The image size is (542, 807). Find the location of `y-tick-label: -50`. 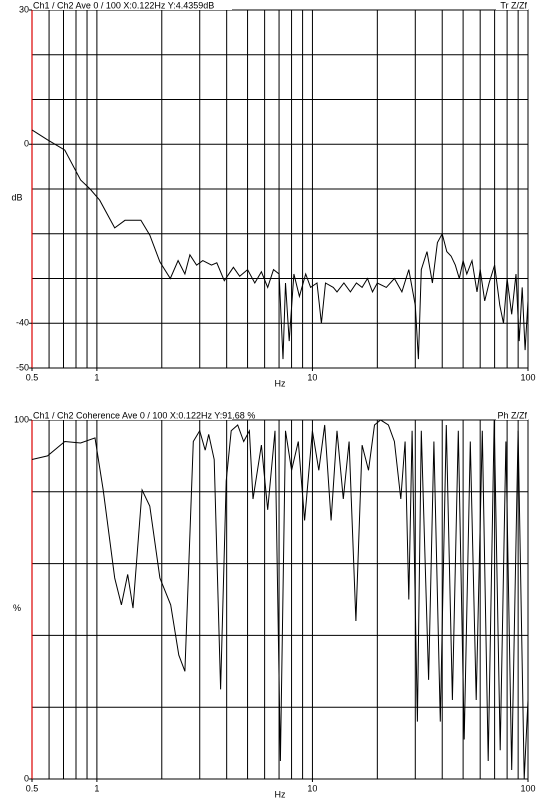

y-tick-label: -50 is located at coordinates (22, 367).